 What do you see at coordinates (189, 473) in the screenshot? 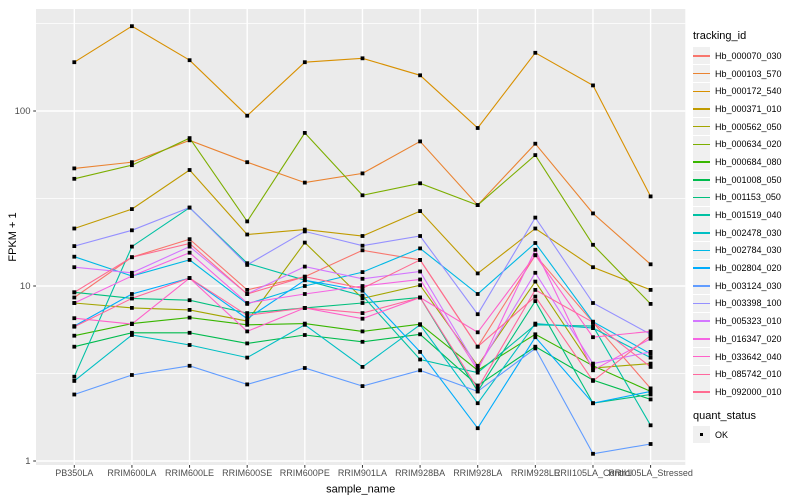
I see `x-tick-label: RRIM600LE` at bounding box center [189, 473].